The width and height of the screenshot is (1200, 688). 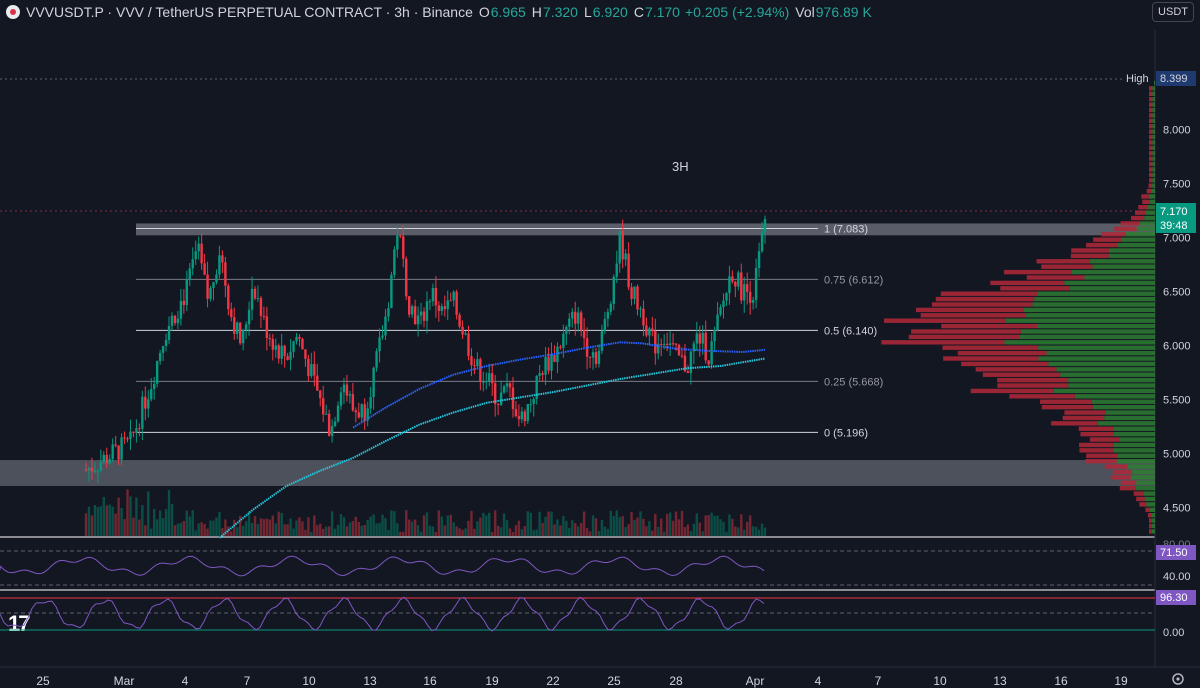 What do you see at coordinates (1178, 679) in the screenshot?
I see `gear-icon` at bounding box center [1178, 679].